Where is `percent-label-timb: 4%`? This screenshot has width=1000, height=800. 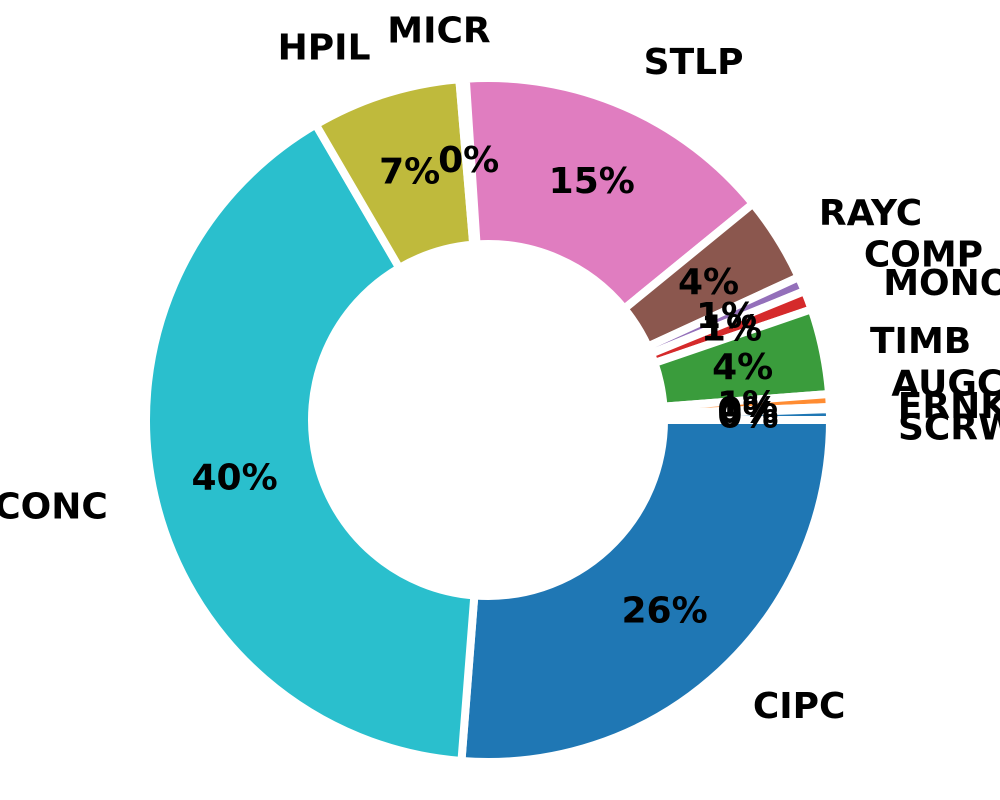 percent-label-timb: 4% is located at coordinates (742, 367).